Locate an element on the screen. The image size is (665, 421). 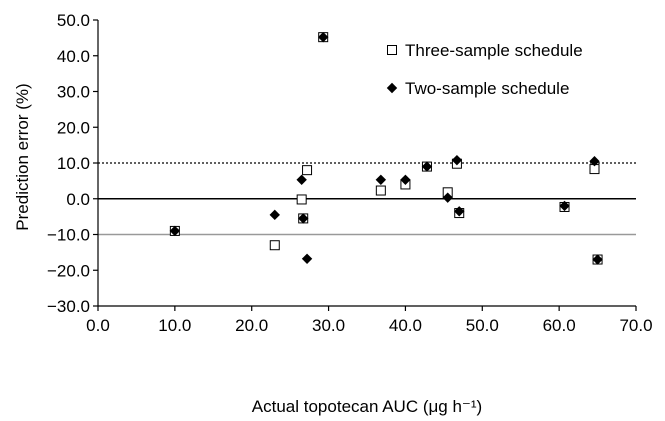
x-tick-label: 40.0 is located at coordinates (405, 325).